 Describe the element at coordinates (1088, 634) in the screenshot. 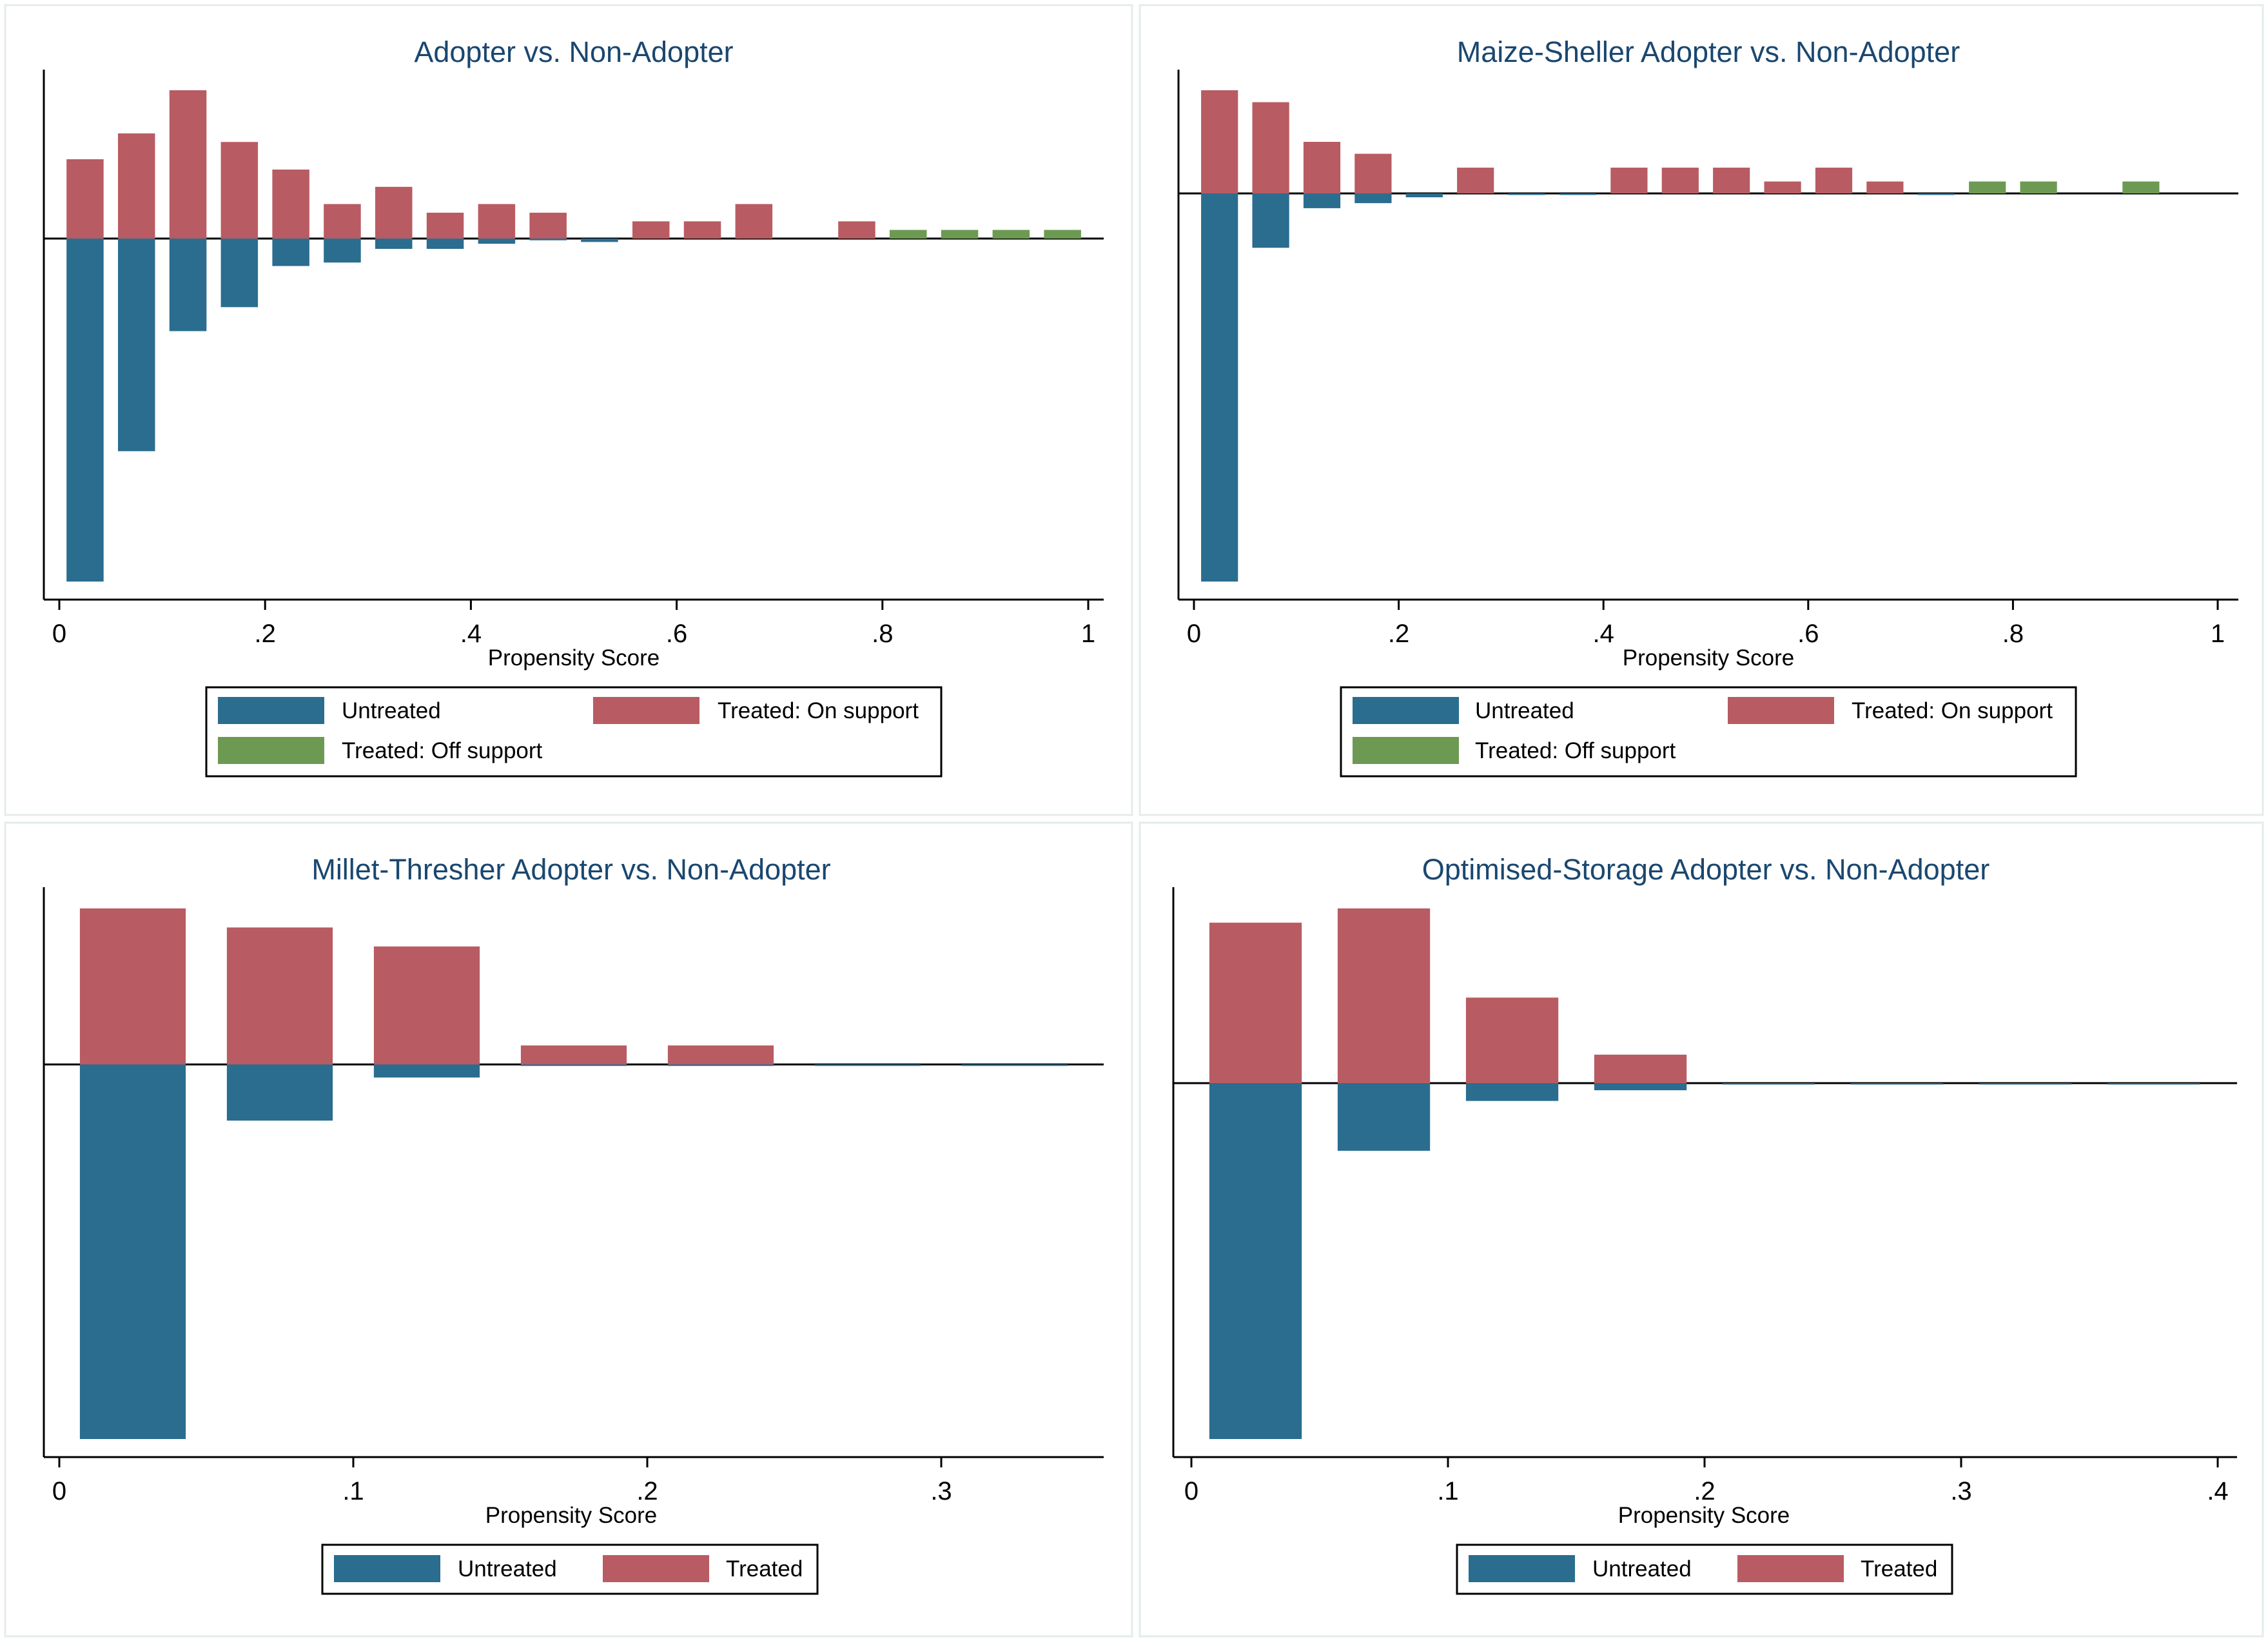

I see `x-tick-label: 1` at that location.